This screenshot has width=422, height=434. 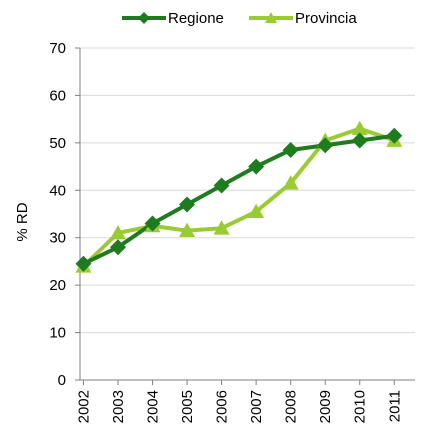 I want to click on legend-marker-regione, so click(x=144, y=18).